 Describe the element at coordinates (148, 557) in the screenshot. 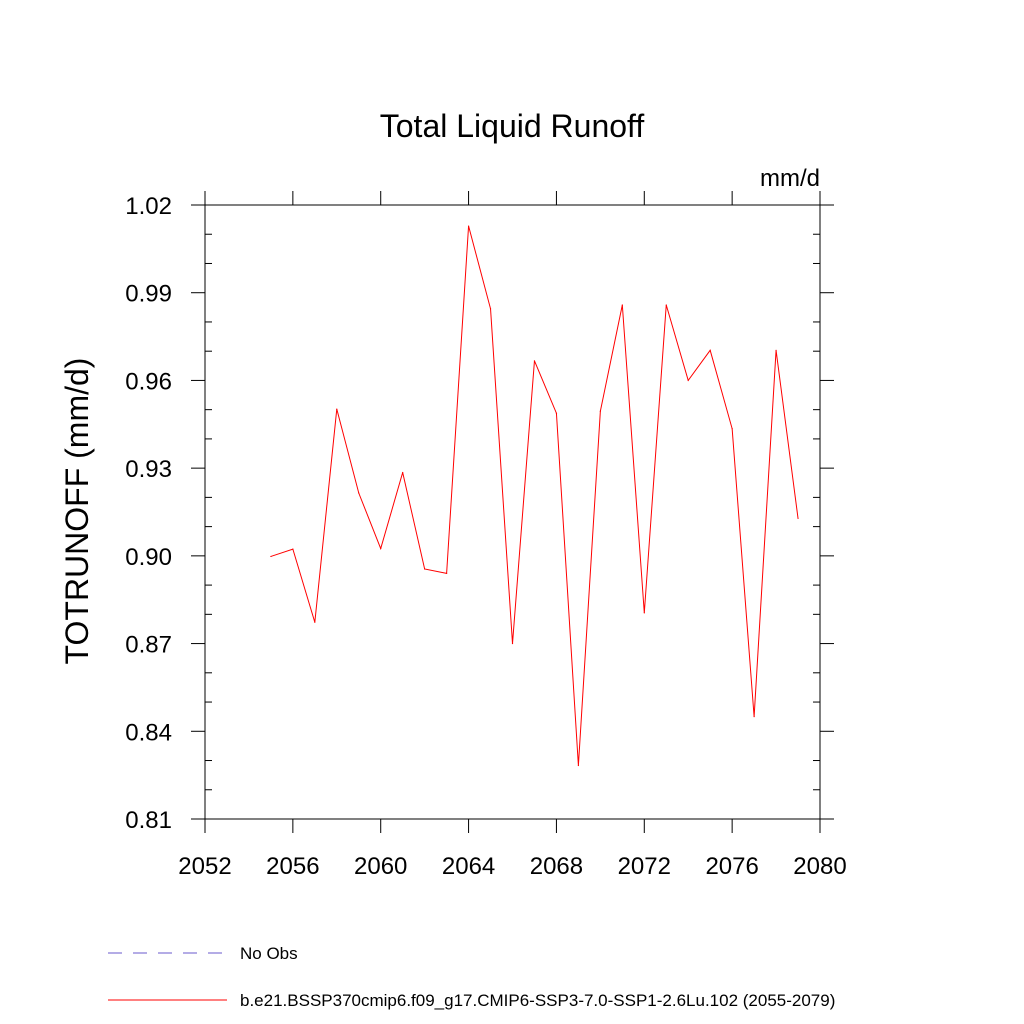

I see `y-tick-label: 0.90` at that location.